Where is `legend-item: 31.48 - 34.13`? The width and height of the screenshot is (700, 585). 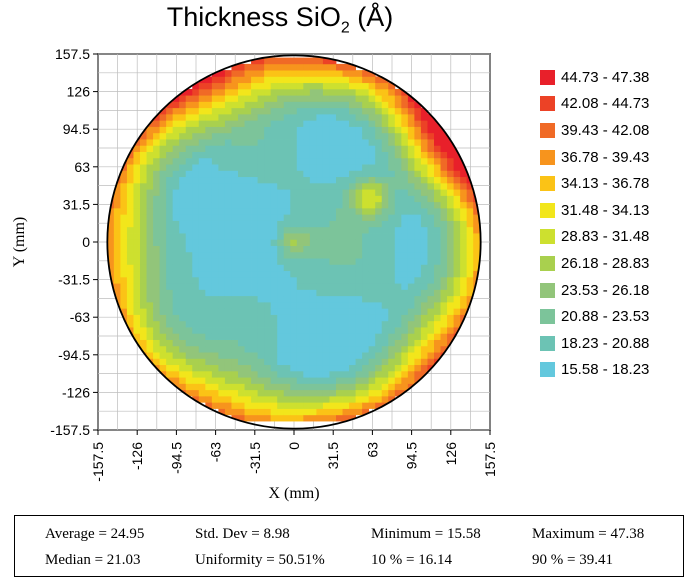
legend-item: 31.48 - 34.13 is located at coordinates (620, 210).